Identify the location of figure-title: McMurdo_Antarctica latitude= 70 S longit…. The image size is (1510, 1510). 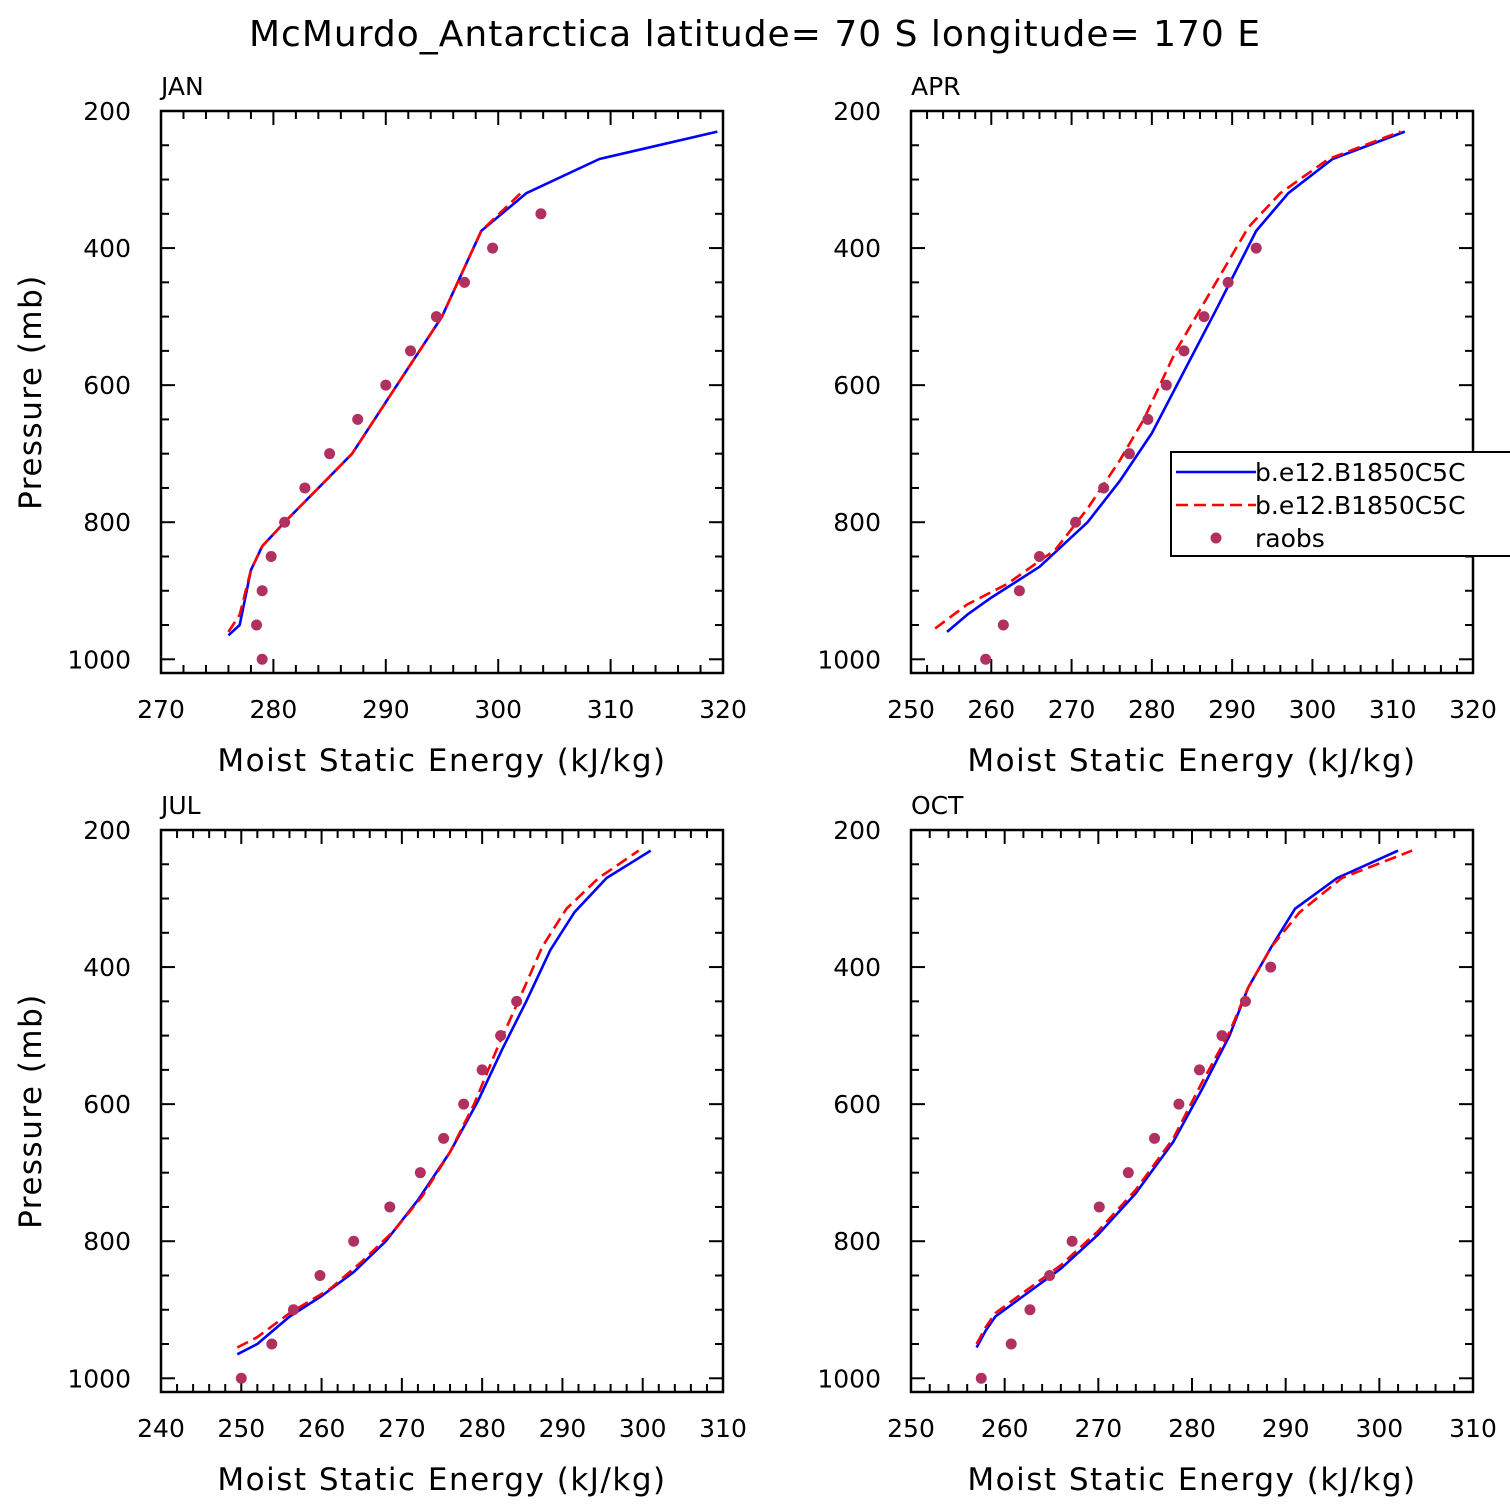
(755, 34).